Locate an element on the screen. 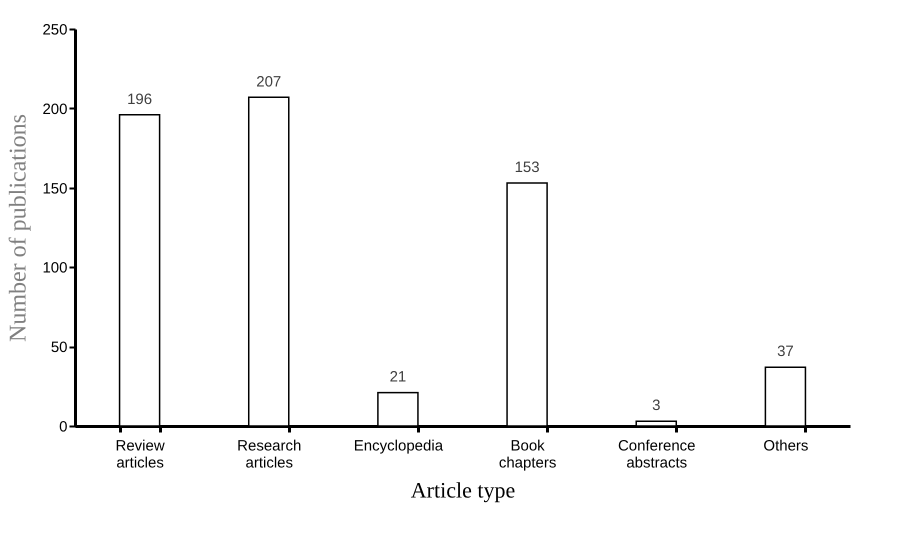  data-label: 21 is located at coordinates (398, 377).